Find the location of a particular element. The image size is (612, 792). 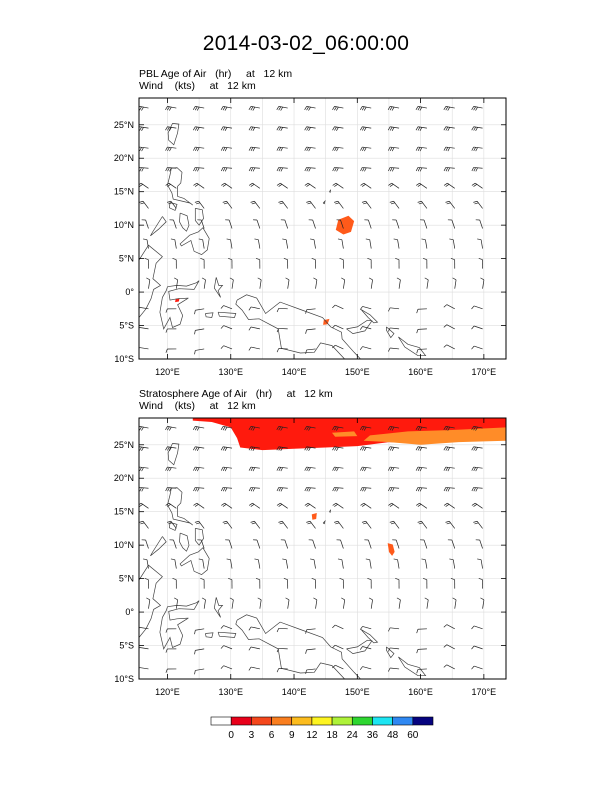

lon-tick-label: 150°E is located at coordinates (357, 372).